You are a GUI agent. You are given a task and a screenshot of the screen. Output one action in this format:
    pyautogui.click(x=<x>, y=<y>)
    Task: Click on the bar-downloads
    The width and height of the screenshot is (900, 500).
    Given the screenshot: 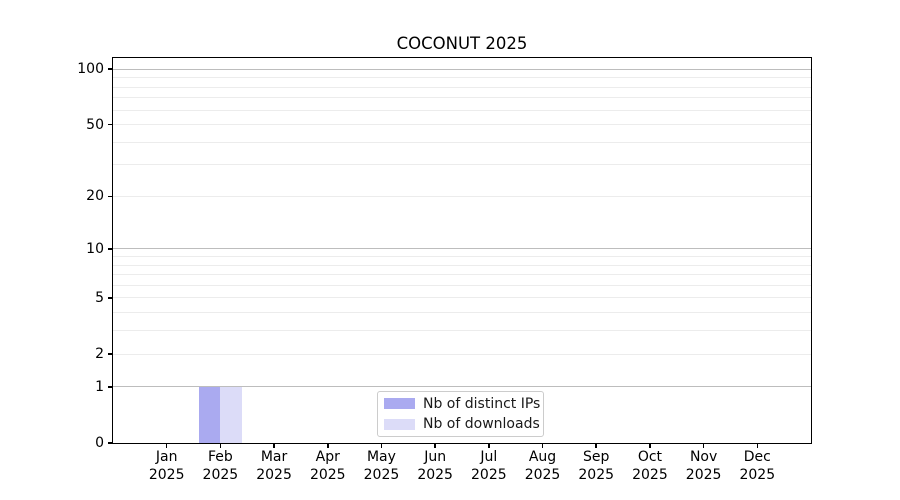 What is the action you would take?
    pyautogui.click(x=231, y=414)
    